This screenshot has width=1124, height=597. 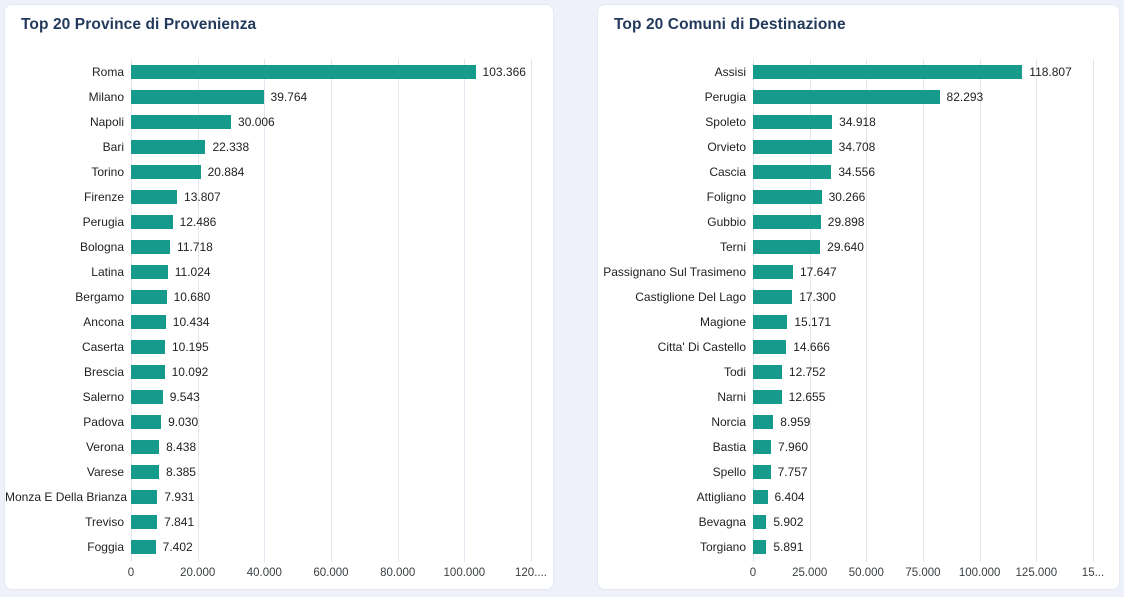 What do you see at coordinates (923, 396) in the screenshot?
I see `bar-track: 12.655` at bounding box center [923, 396].